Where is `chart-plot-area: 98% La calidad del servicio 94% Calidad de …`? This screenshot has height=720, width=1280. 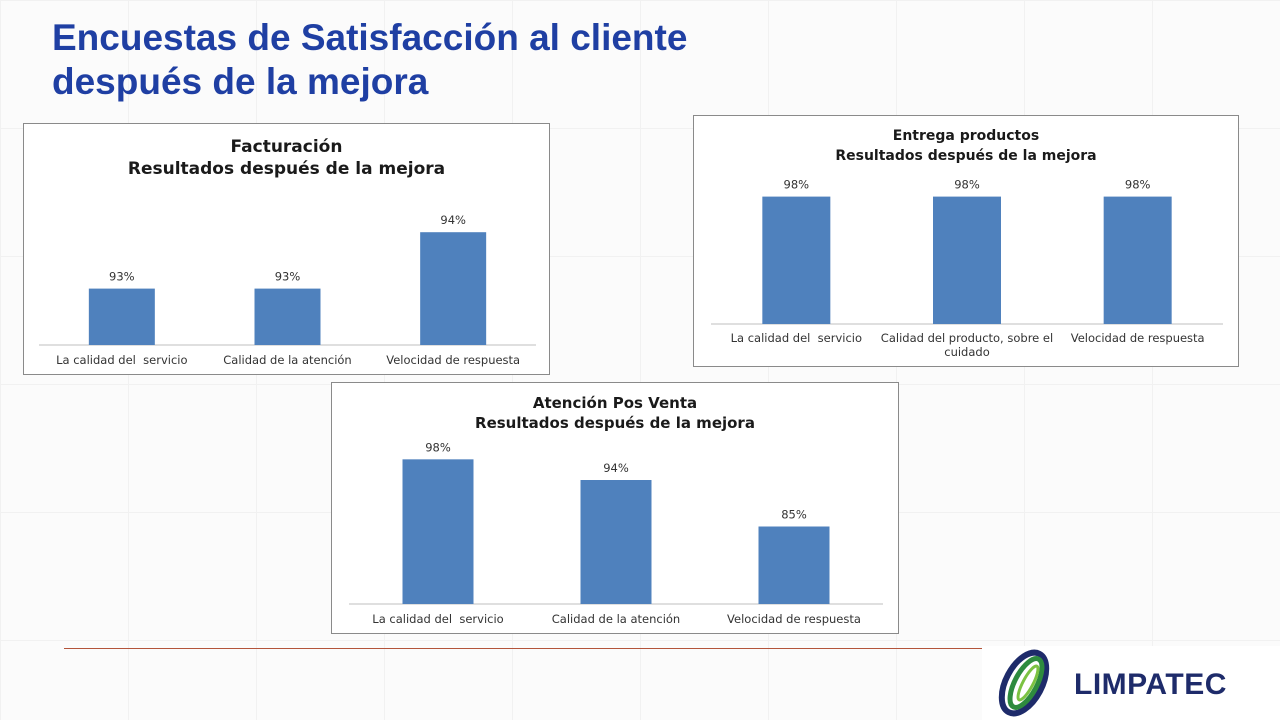 chart-plot-area: 98% La calidad del servicio 94% Calidad de … is located at coordinates (616, 533).